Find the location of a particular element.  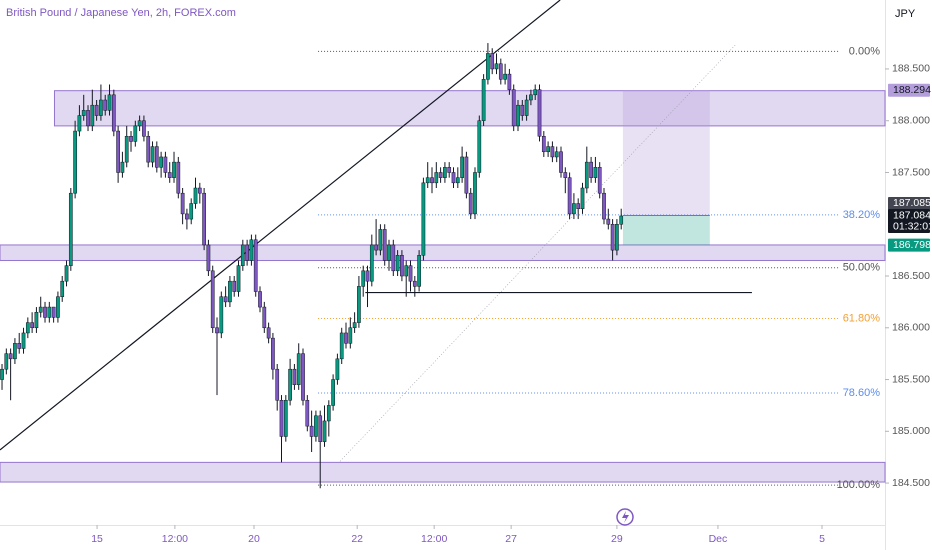

price-tag: 186.798 is located at coordinates (909, 245).